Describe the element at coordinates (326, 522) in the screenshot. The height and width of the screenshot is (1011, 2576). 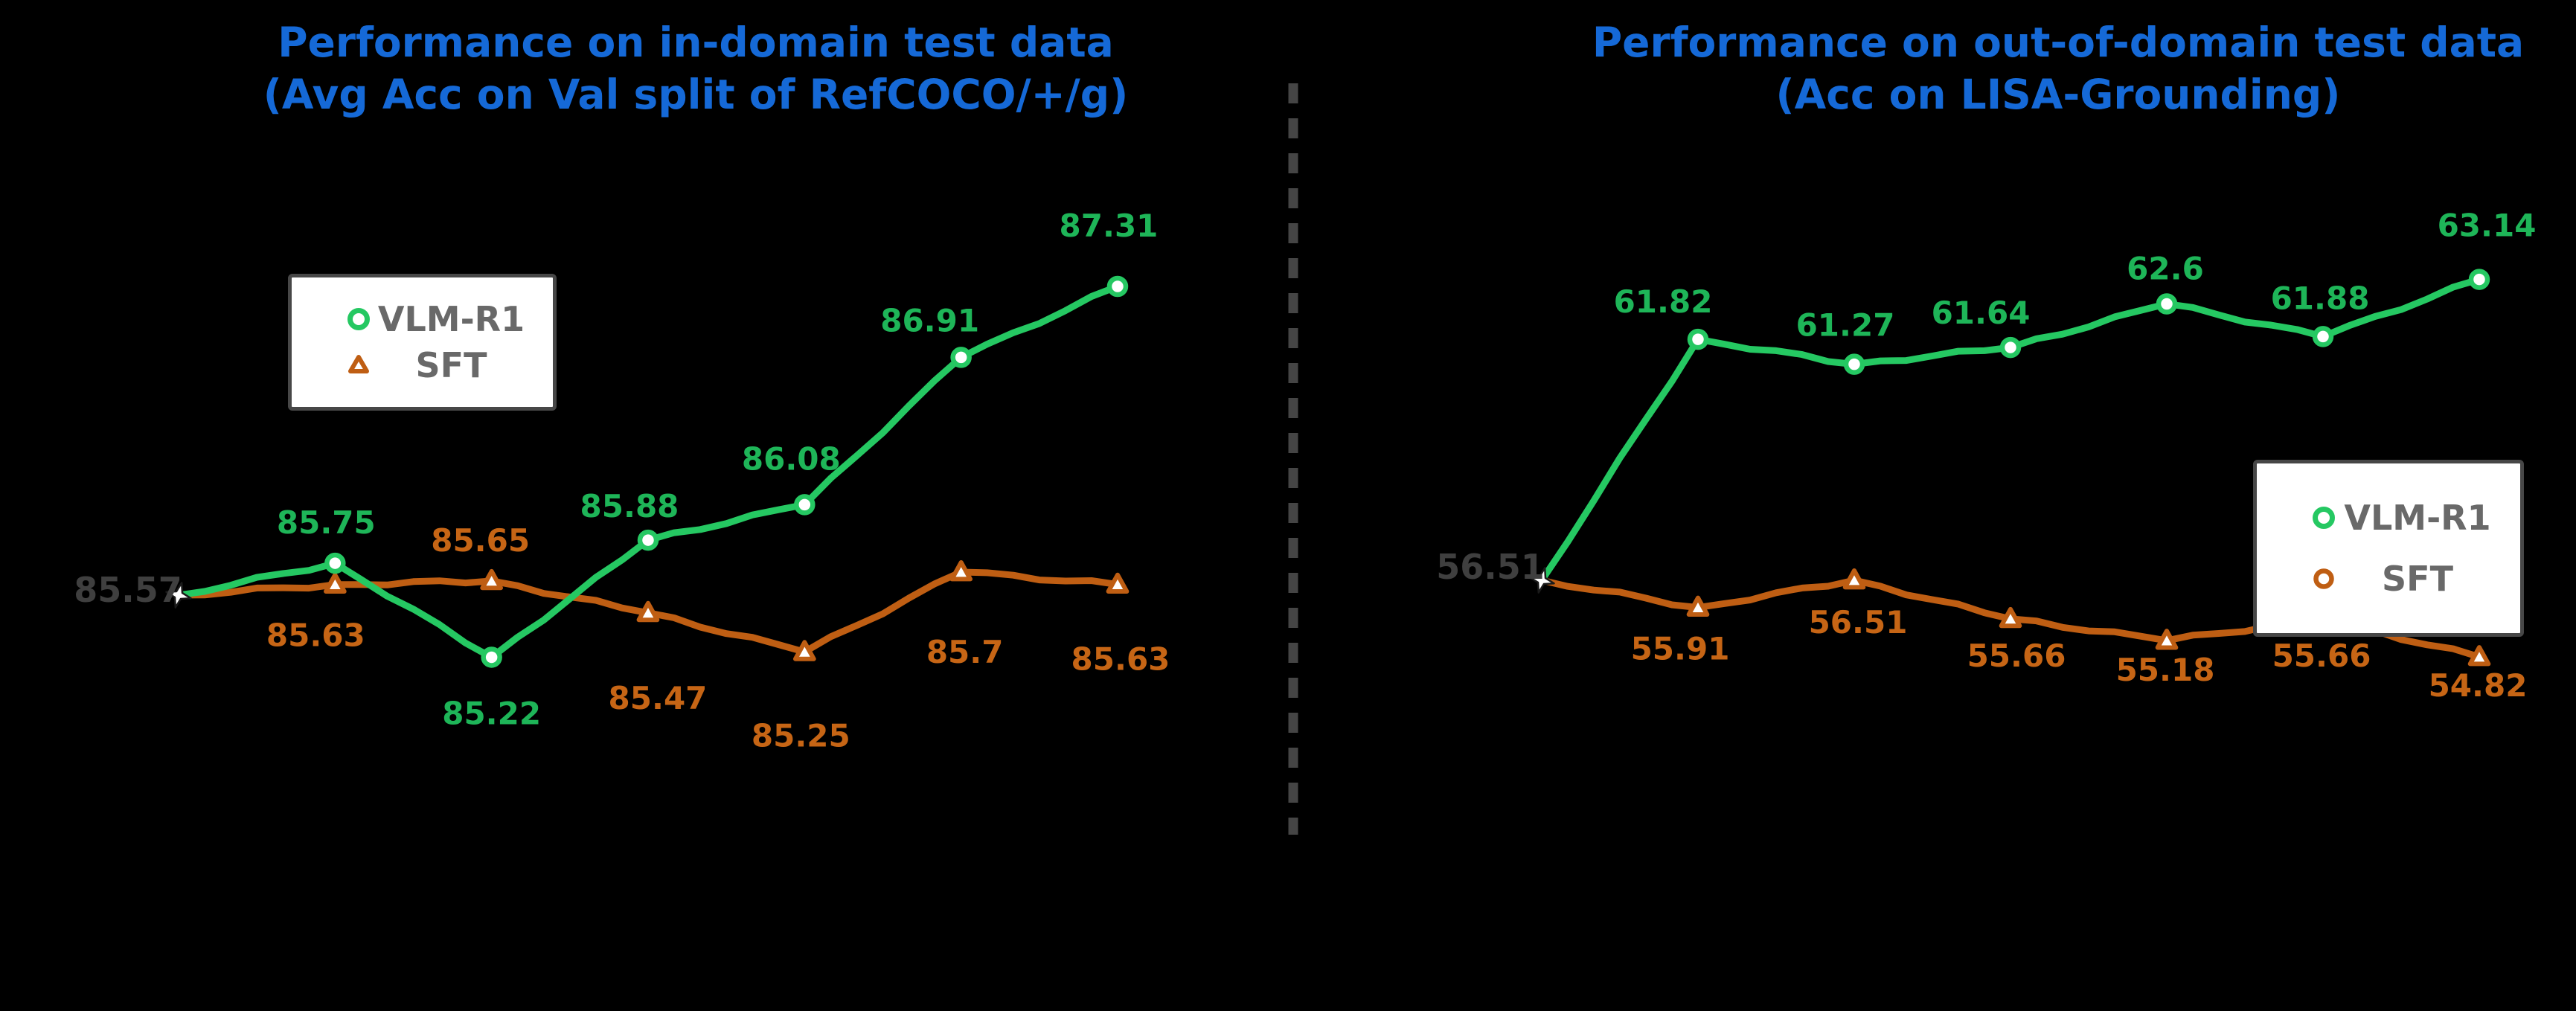
I see `vlm-r1-value-label: 85.75` at that location.